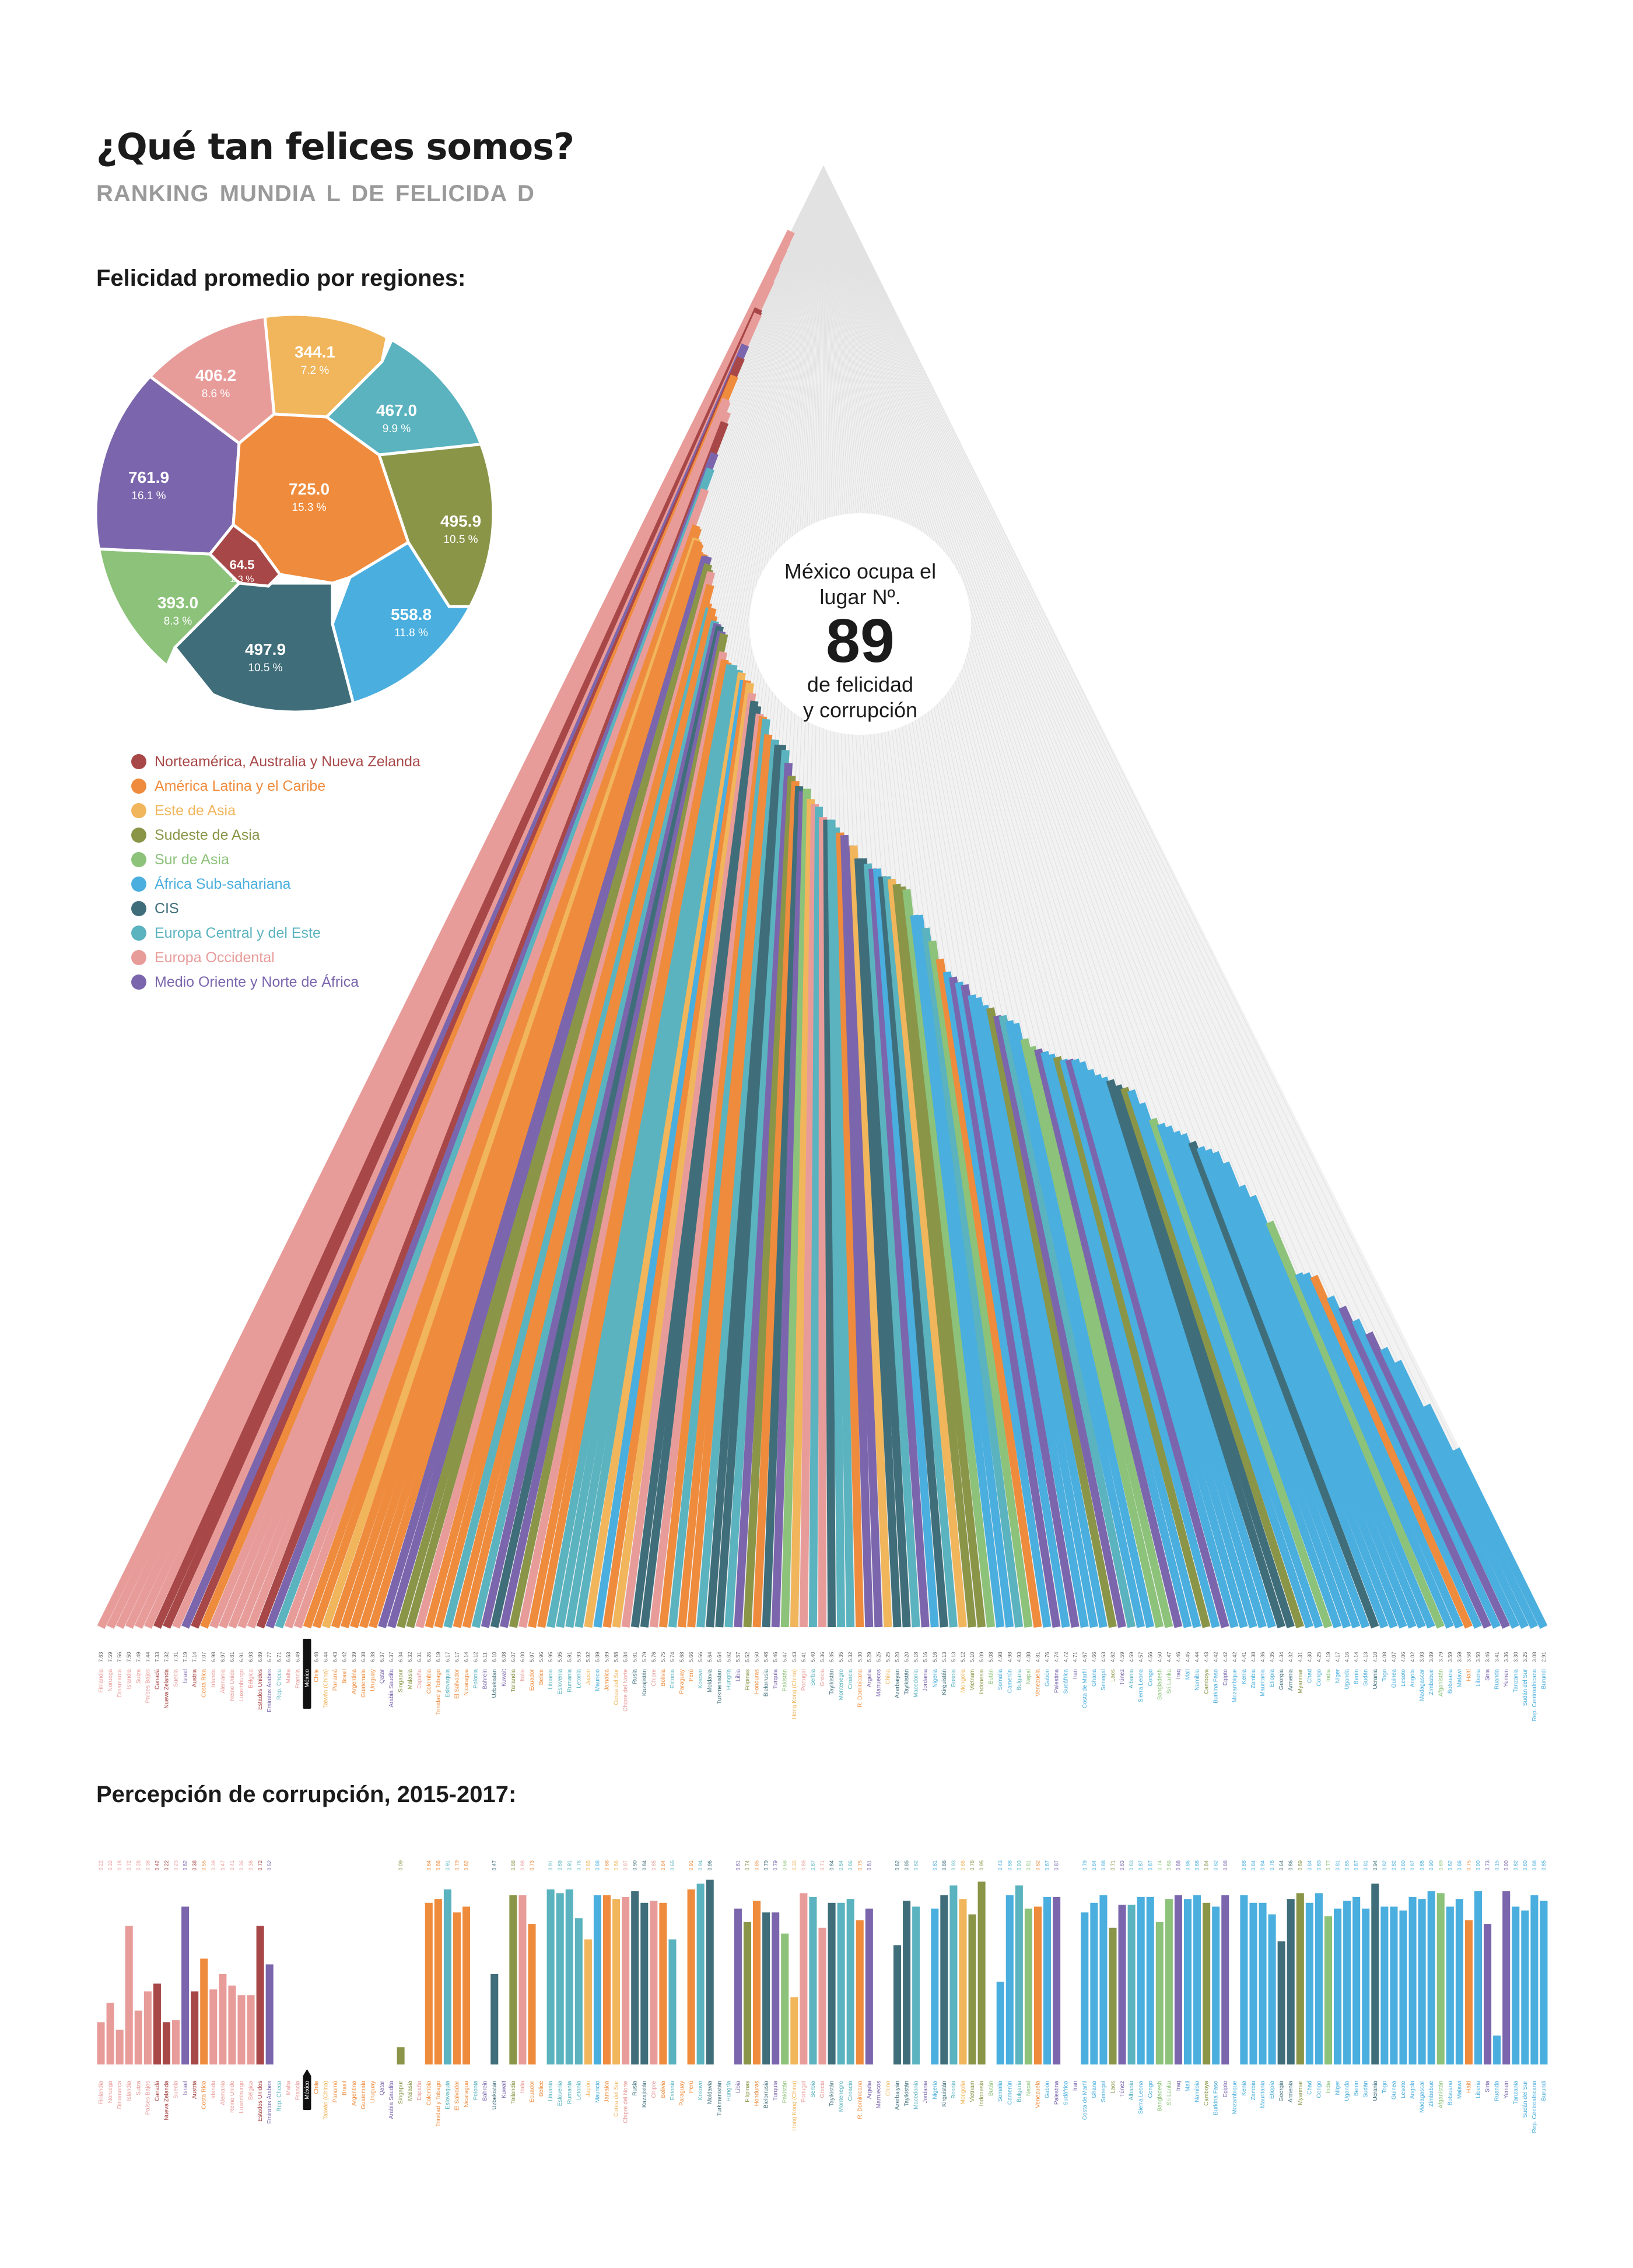 The width and height of the screenshot is (1633, 2268). Describe the element at coordinates (560, 2093) in the screenshot. I see `corruption-country-label: Eslovenia` at that location.